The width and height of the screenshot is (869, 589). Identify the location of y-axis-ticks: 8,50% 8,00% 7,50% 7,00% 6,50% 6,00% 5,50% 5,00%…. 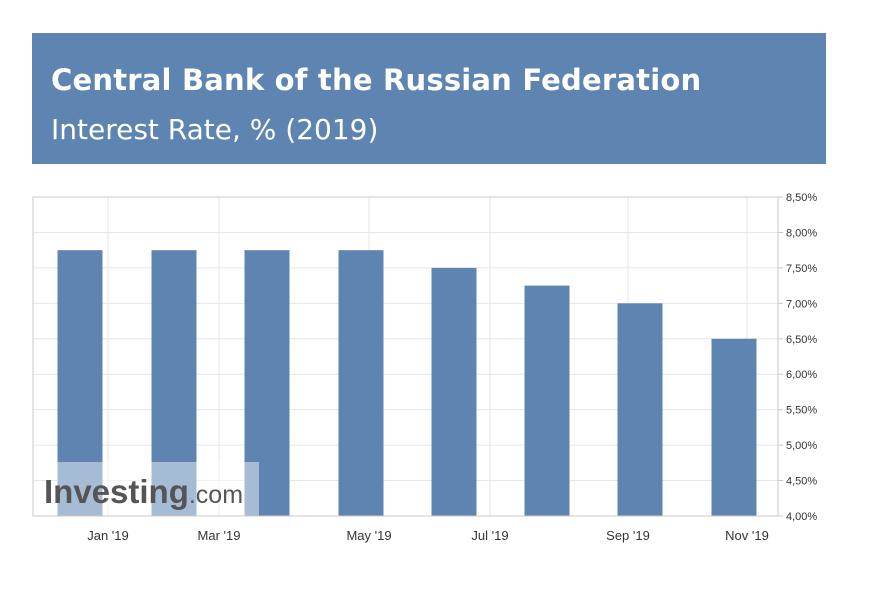
(797, 357).